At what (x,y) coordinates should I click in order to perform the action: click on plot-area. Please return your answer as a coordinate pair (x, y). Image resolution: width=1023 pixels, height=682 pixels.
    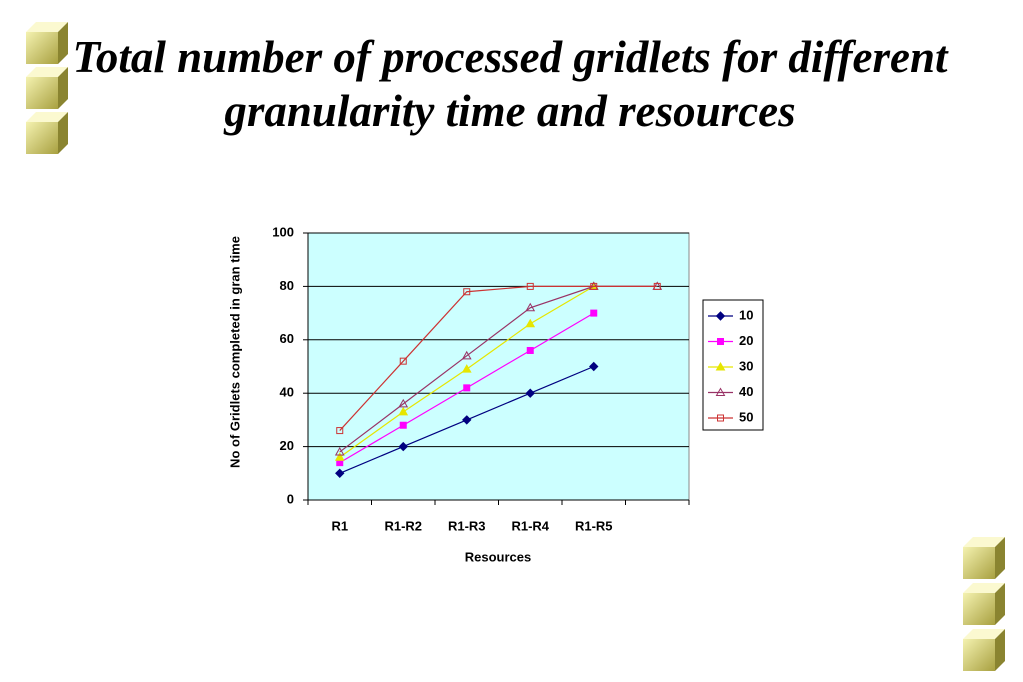
    Looking at the image, I should click on (498, 366).